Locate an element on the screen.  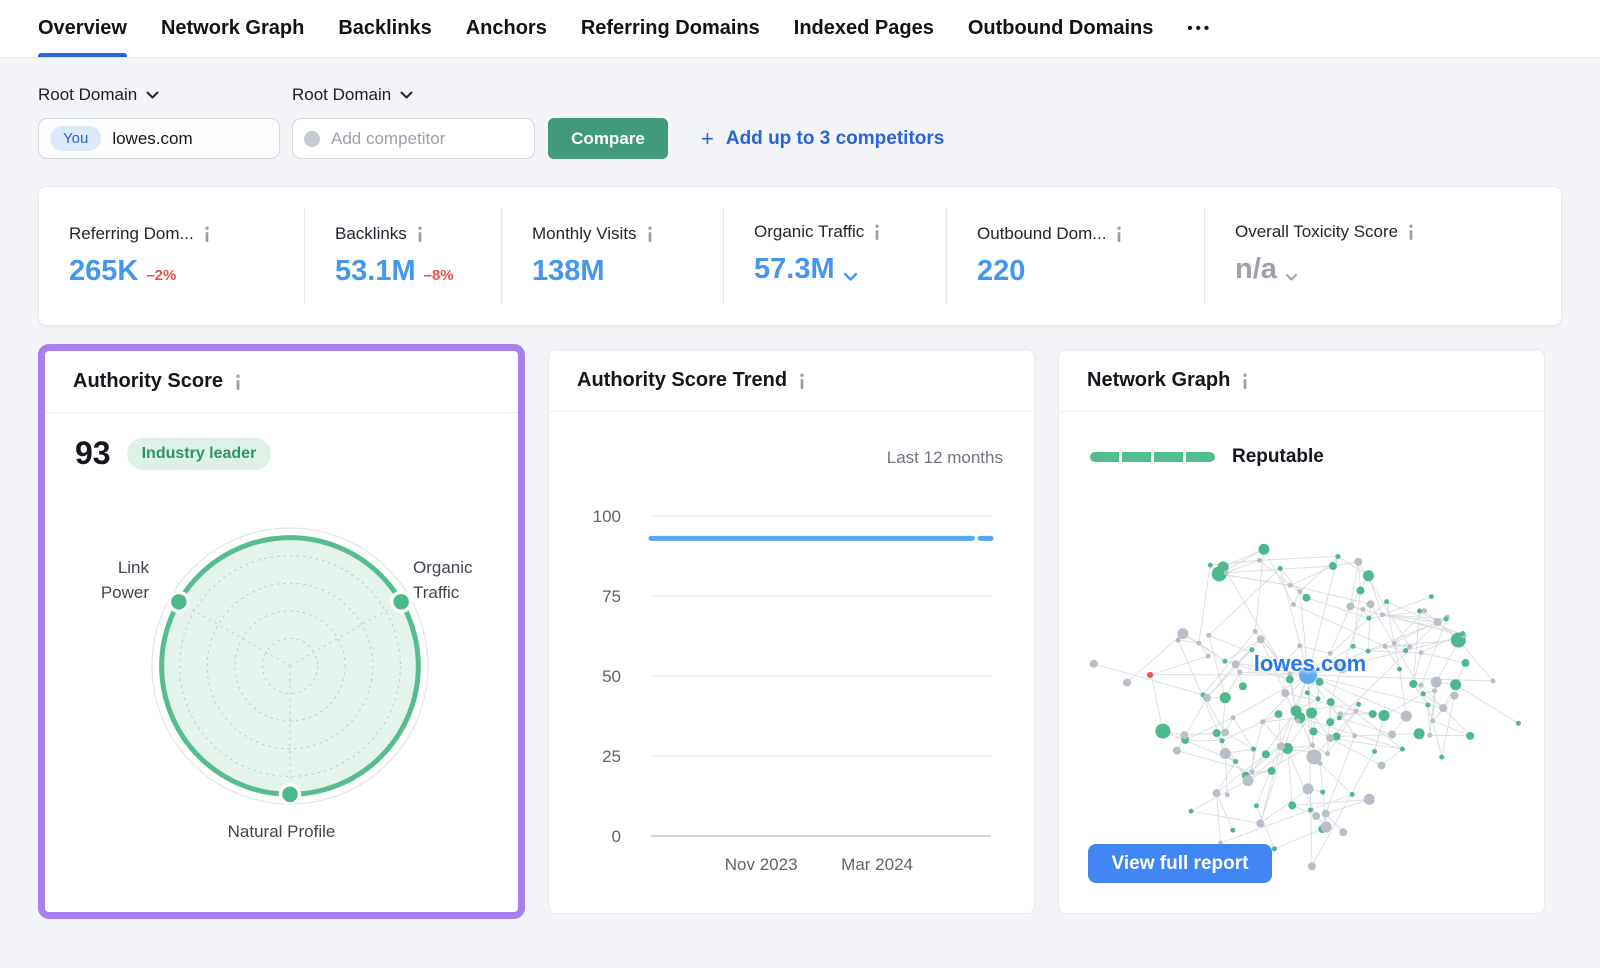
svg-text: 25 is located at coordinates (611, 756).